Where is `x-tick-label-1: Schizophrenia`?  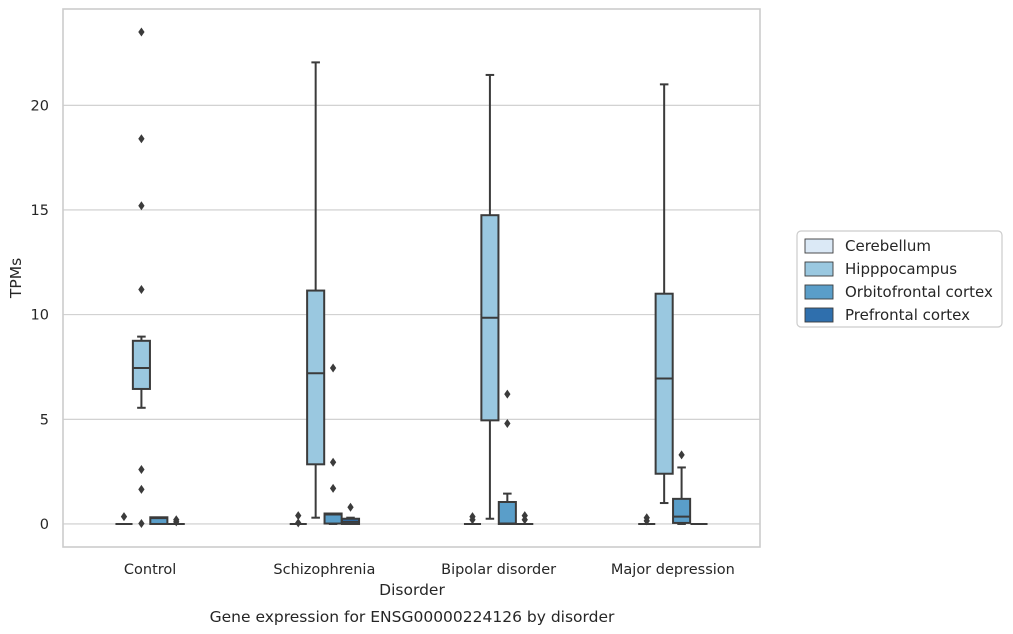
x-tick-label-1: Schizophrenia is located at coordinates (324, 570).